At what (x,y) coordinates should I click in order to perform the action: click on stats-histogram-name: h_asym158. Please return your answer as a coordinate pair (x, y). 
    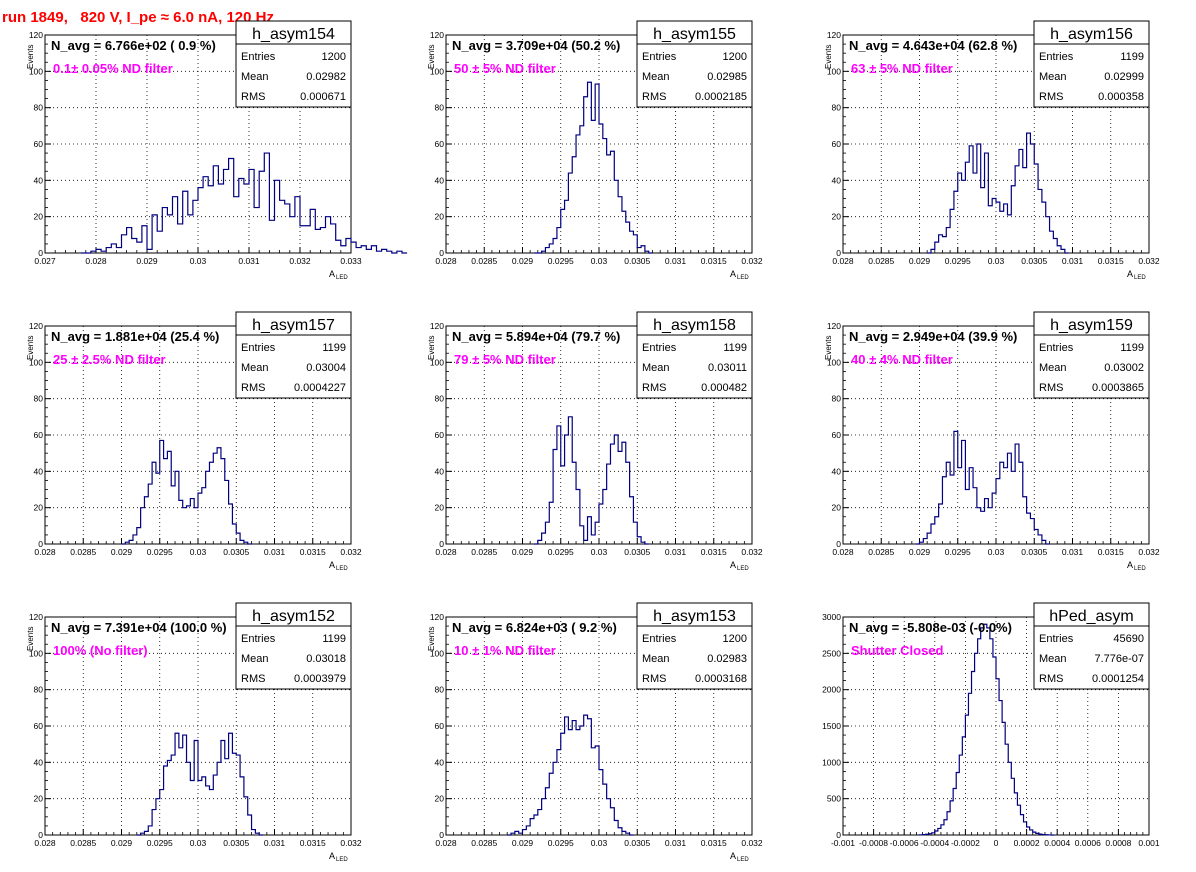
    Looking at the image, I should click on (694, 325).